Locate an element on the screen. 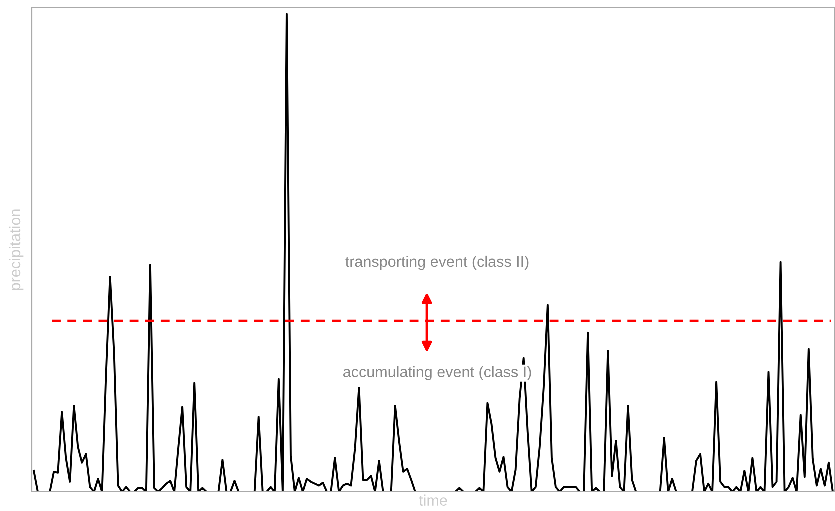 The width and height of the screenshot is (835, 511). annotation: transporting event (class II) is located at coordinates (437, 263).